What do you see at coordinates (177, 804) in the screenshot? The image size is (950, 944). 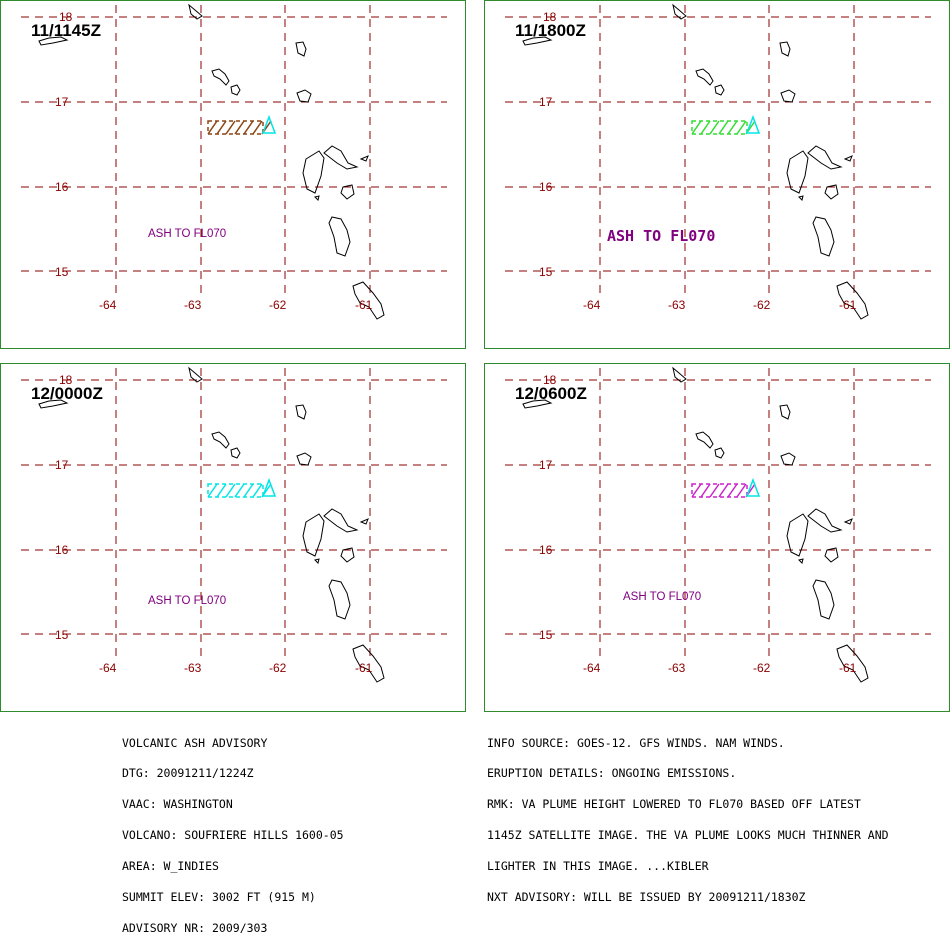 I see `advisory-line: VAAC: WASHINGTON` at bounding box center [177, 804].